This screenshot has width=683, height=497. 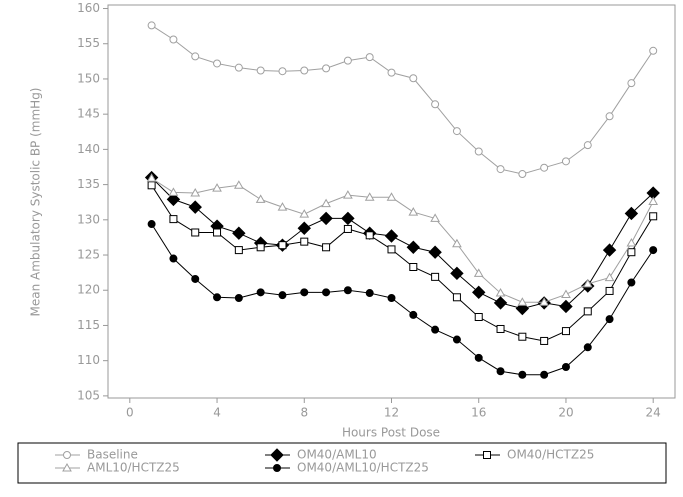 I want to click on x-tick-label: 20, so click(x=565, y=413).